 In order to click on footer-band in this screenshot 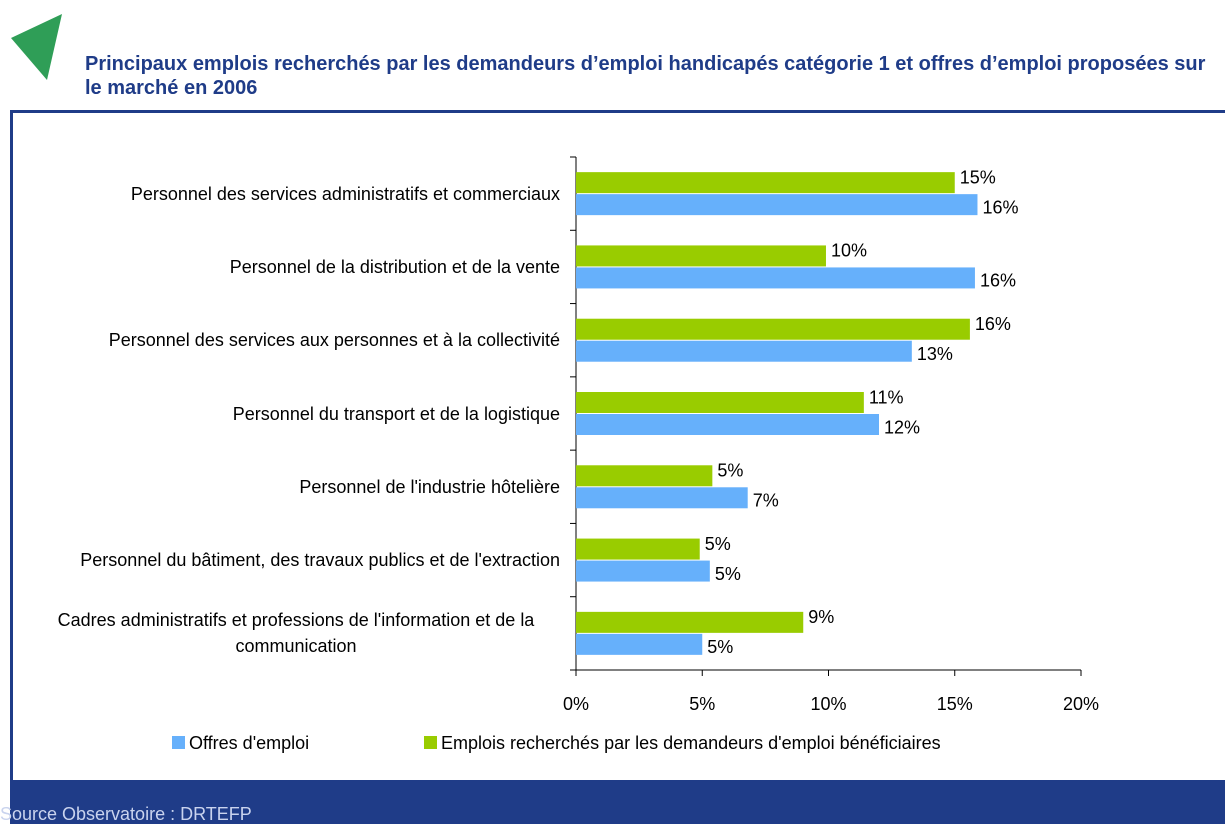, I will do `click(617, 802)`.